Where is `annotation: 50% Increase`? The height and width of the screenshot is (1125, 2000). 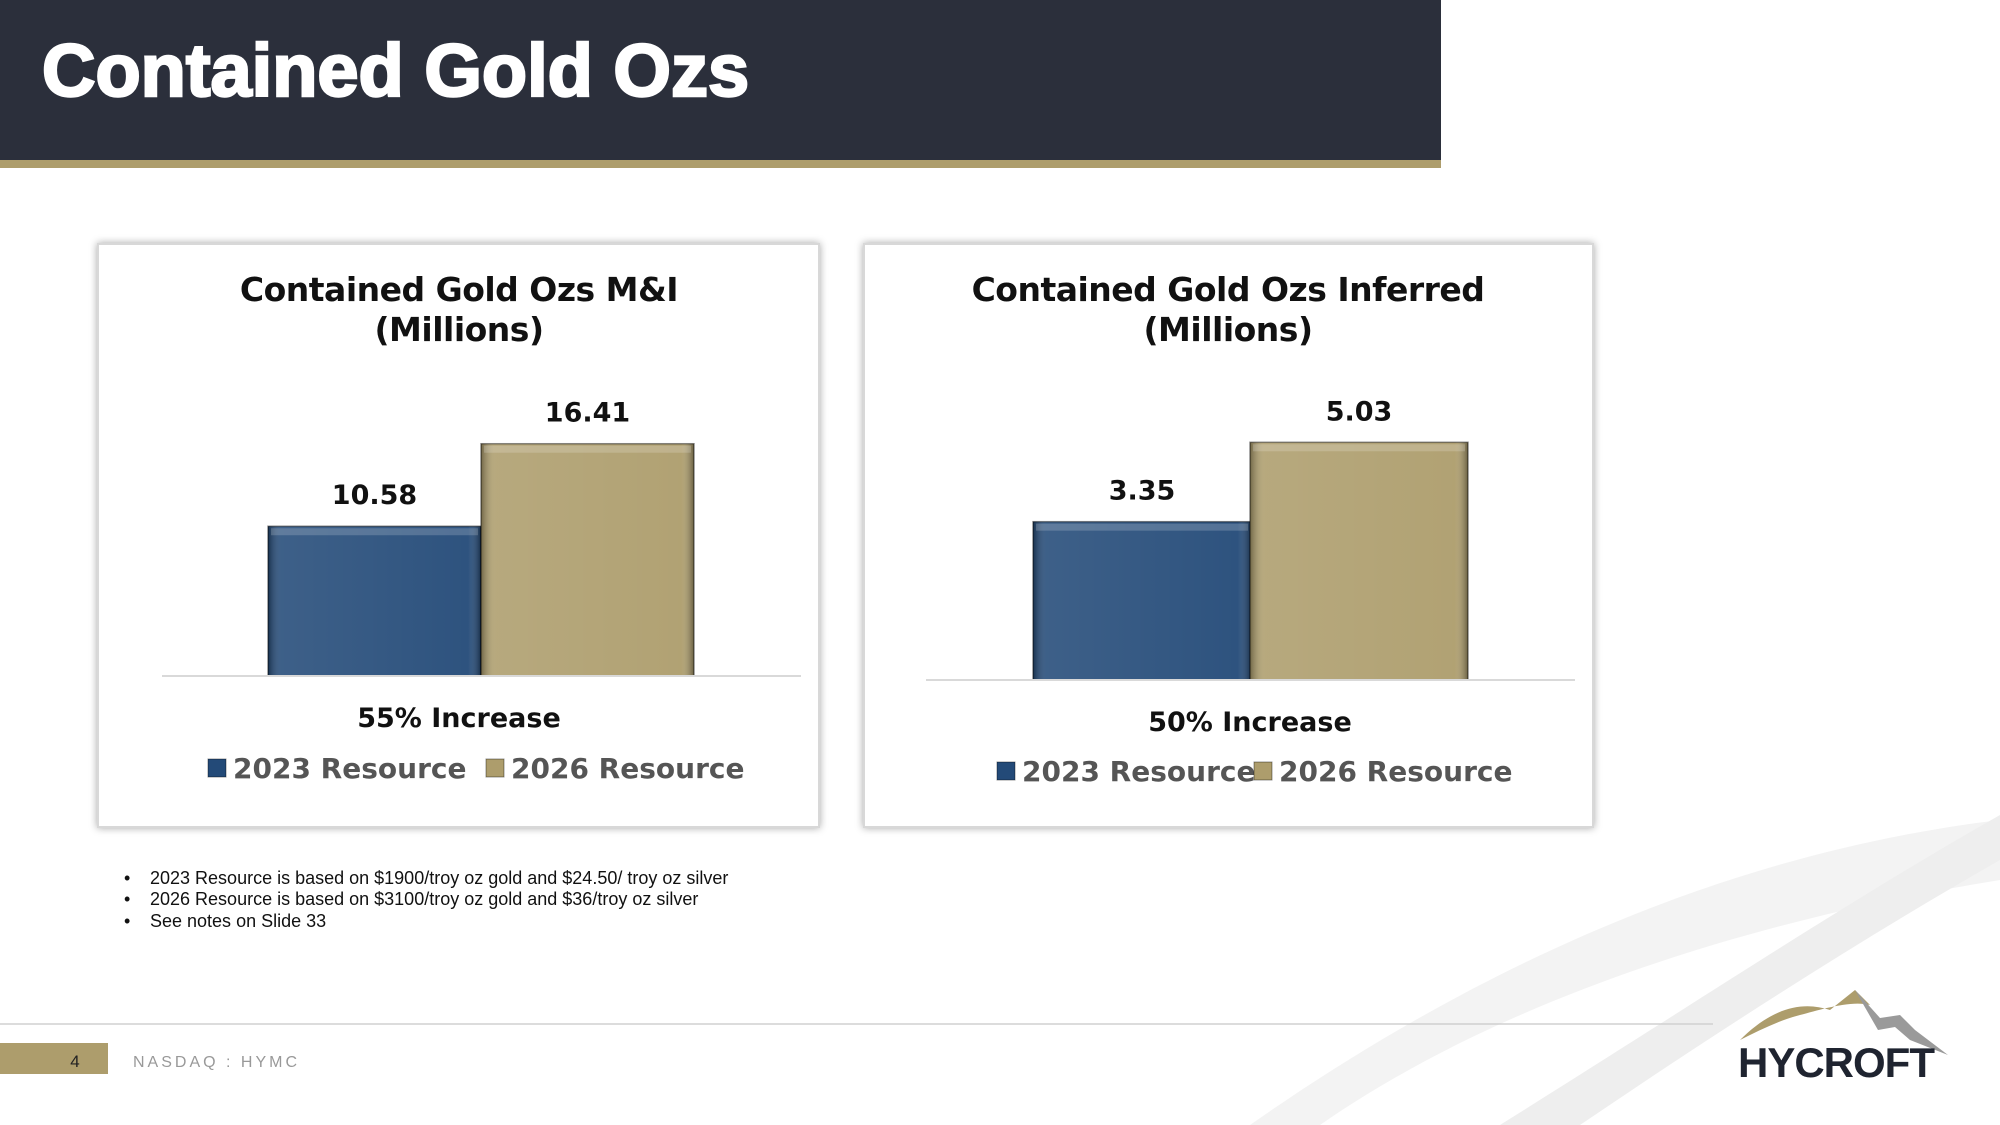
annotation: 50% Increase is located at coordinates (1250, 722).